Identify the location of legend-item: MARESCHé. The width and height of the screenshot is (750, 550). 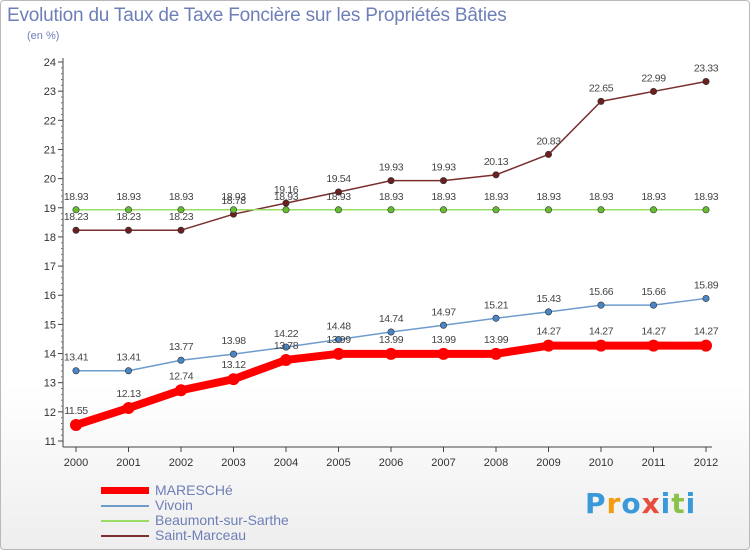
(195, 490).